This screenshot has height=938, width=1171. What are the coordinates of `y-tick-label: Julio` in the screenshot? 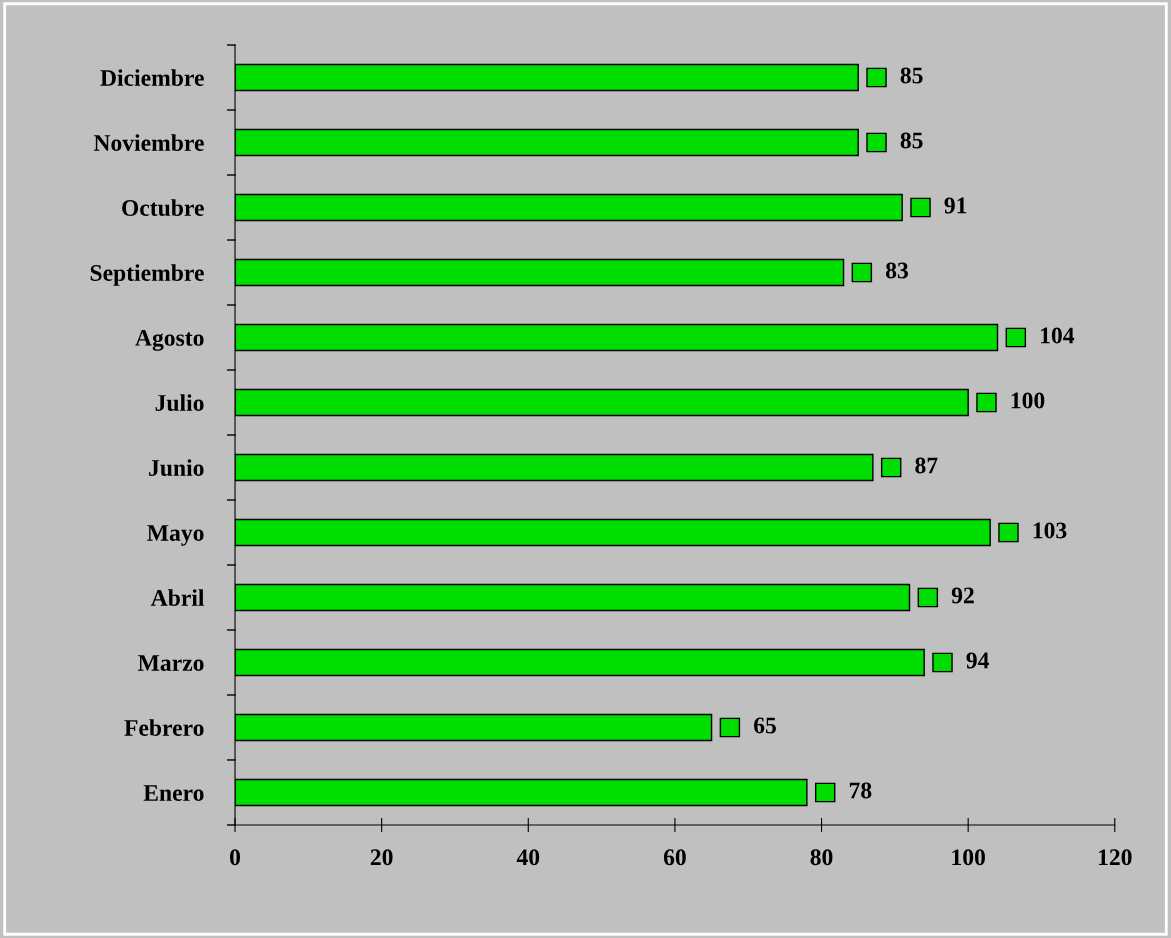 It's located at (179, 402).